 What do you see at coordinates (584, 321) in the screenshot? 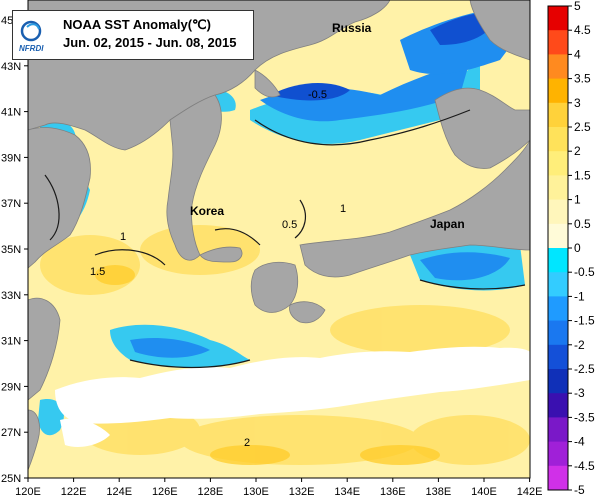
I see `colorbar-label: -1.5` at bounding box center [584, 321].